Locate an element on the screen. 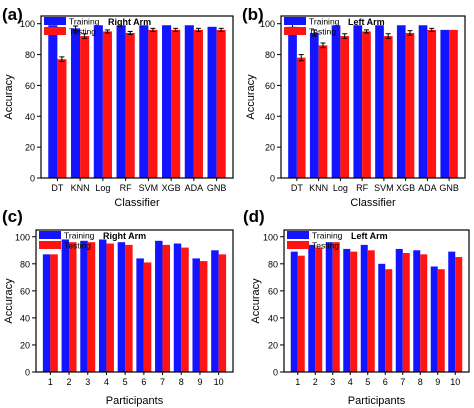 This screenshot has height=408, width=474. x-tick-label: Log is located at coordinates (102, 188).